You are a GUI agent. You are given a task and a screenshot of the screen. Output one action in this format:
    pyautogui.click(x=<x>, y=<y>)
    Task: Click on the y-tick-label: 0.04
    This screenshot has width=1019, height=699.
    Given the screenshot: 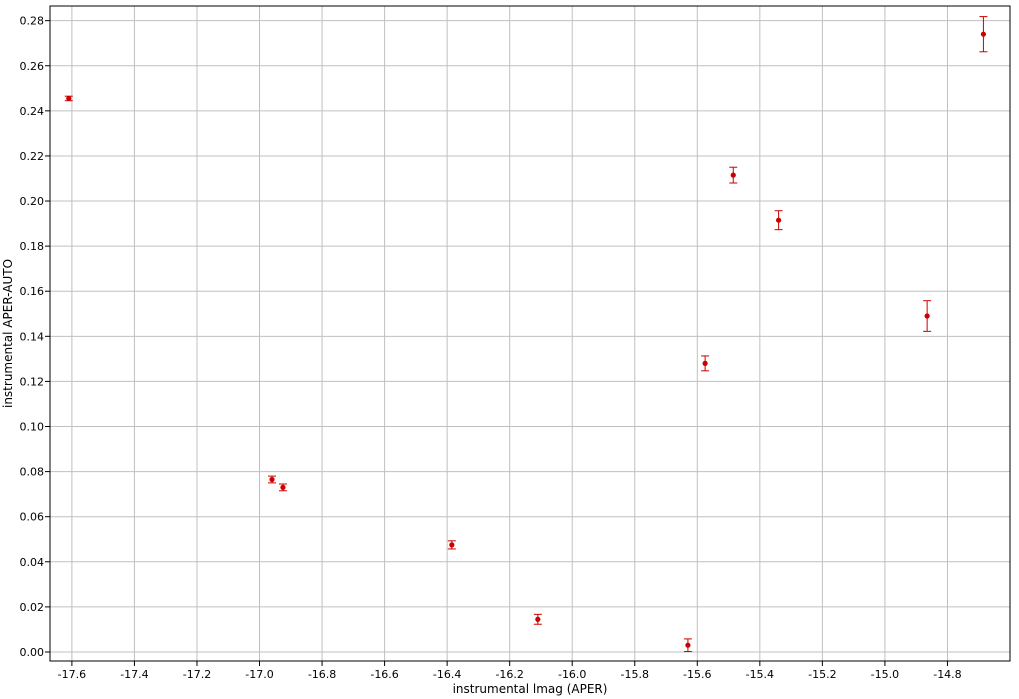 What is the action you would take?
    pyautogui.click(x=32, y=562)
    